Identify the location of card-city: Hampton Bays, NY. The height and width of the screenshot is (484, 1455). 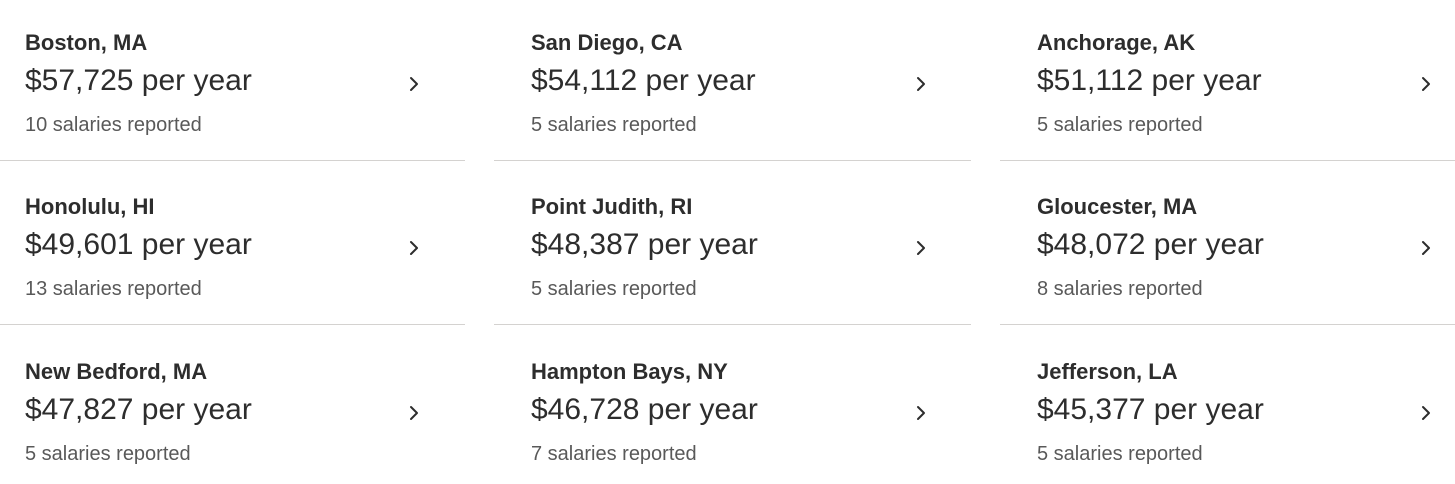
(629, 371).